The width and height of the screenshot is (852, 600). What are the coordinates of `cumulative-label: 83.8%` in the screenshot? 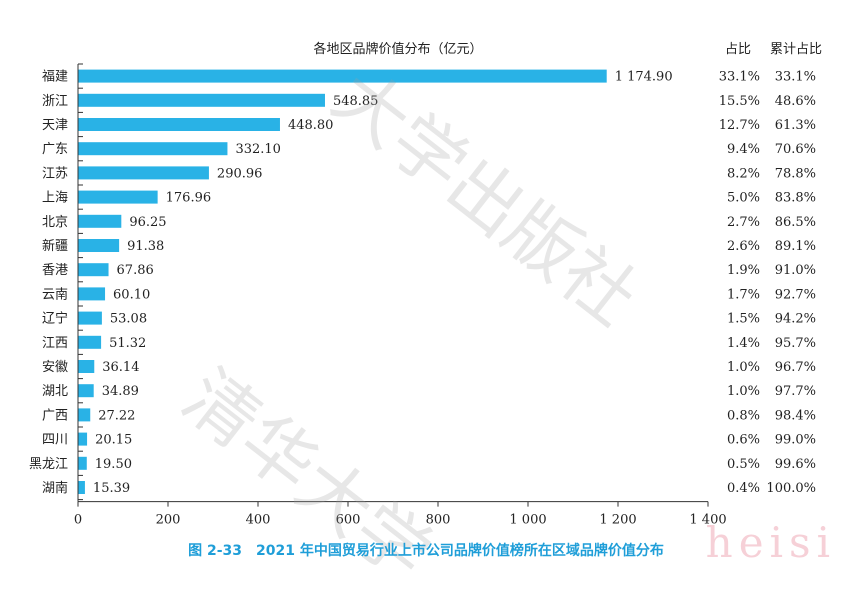 It's located at (795, 198).